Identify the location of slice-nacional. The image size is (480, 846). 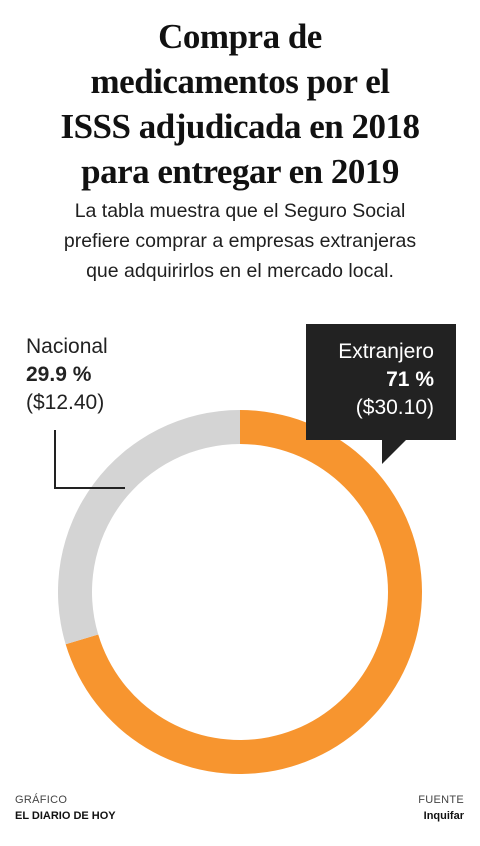
(148, 527).